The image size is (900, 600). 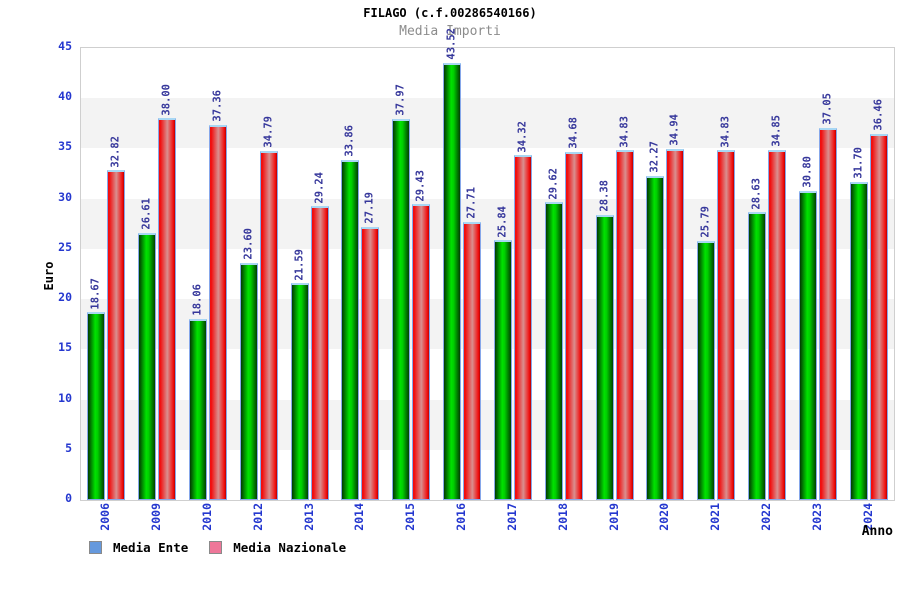 What do you see at coordinates (807, 172) in the screenshot?
I see `bar-value-label: 30.80` at bounding box center [807, 172].